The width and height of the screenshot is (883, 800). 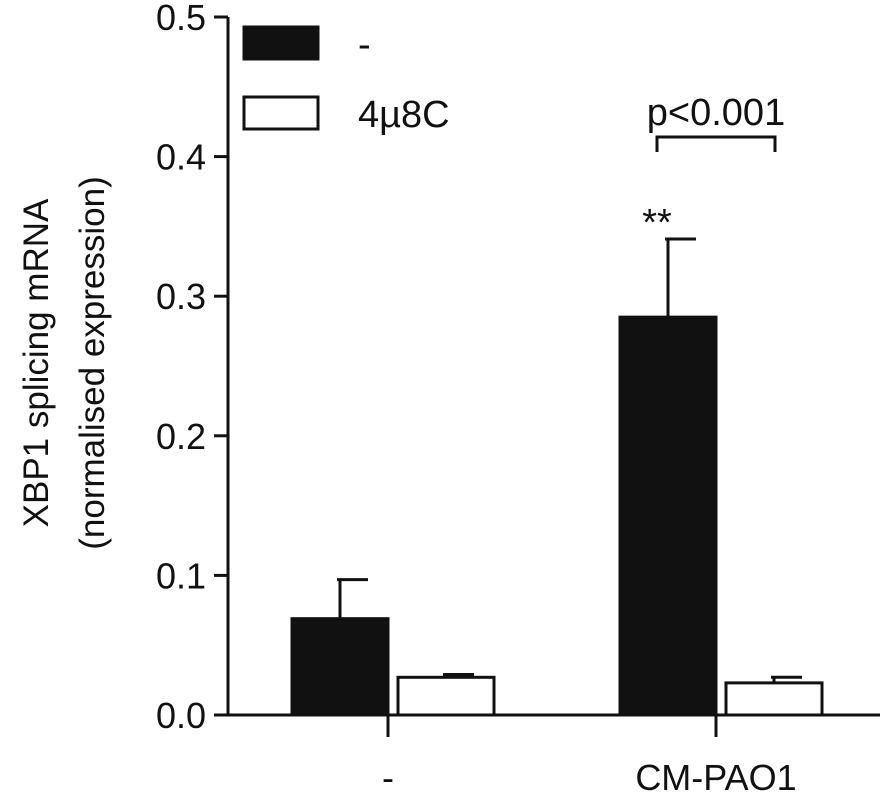 What do you see at coordinates (92, 362) in the screenshot?
I see `y-axis-title-line2: (normalised expression)` at bounding box center [92, 362].